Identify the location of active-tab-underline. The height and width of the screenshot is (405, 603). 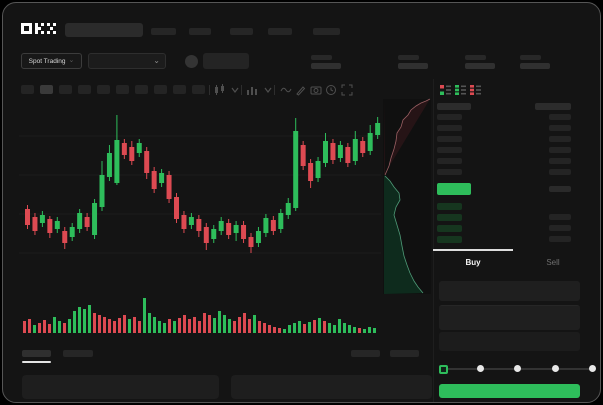
(36, 362).